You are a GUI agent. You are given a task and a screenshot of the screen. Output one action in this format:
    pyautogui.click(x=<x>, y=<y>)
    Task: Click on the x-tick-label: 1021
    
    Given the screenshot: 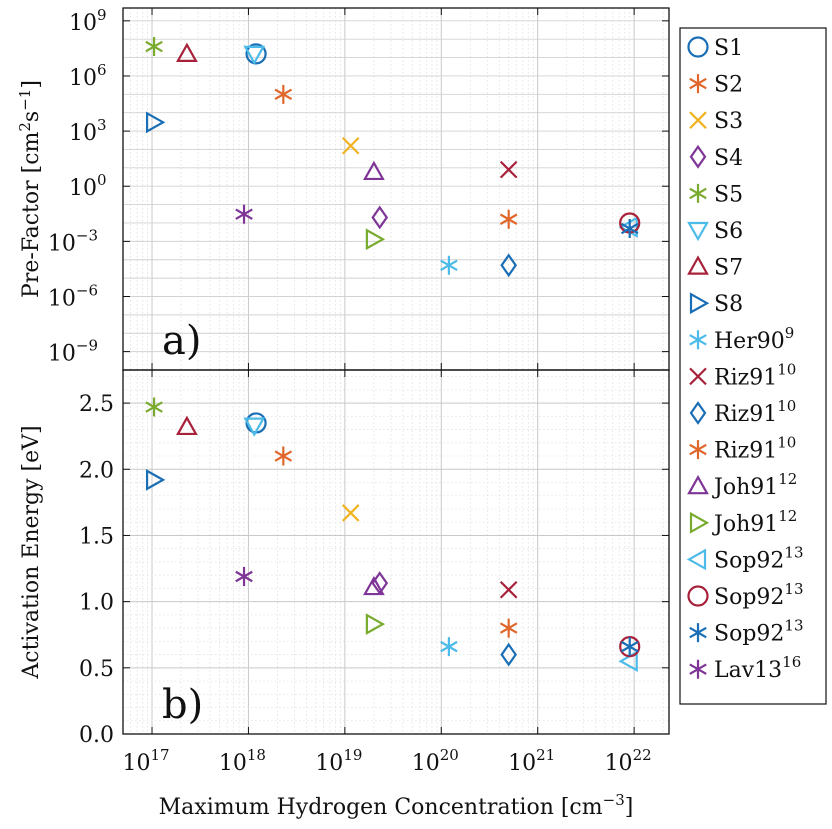 What is the action you would take?
    pyautogui.click(x=531, y=761)
    